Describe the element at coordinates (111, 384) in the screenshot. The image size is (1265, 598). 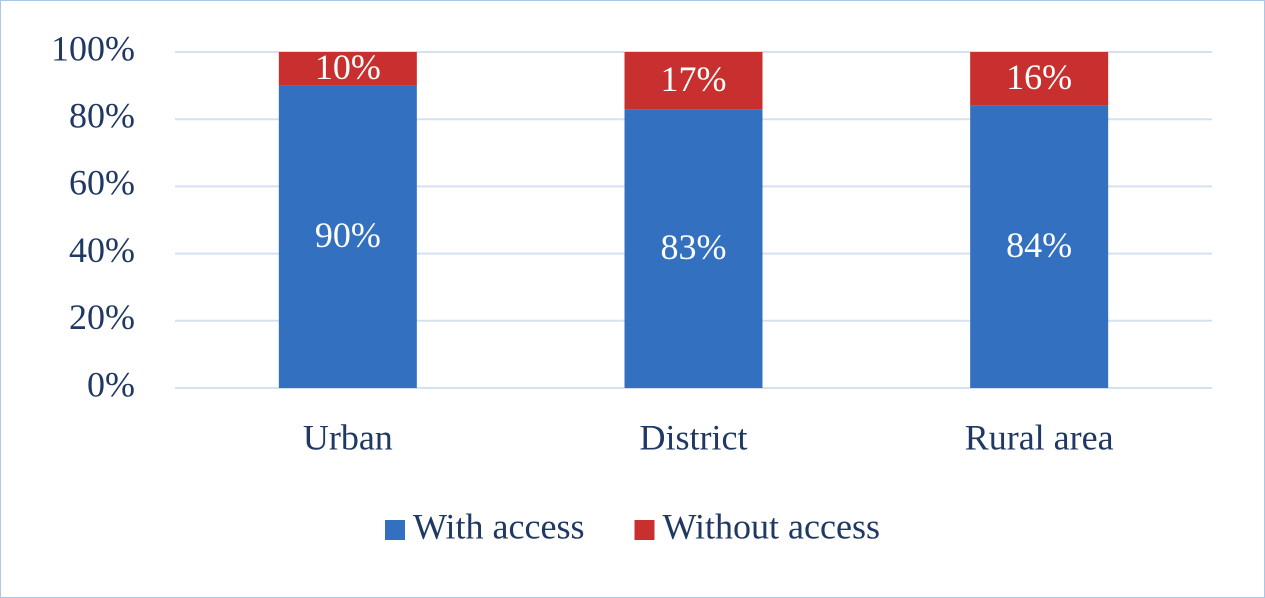
I see `y-tick-label: 0%` at that location.